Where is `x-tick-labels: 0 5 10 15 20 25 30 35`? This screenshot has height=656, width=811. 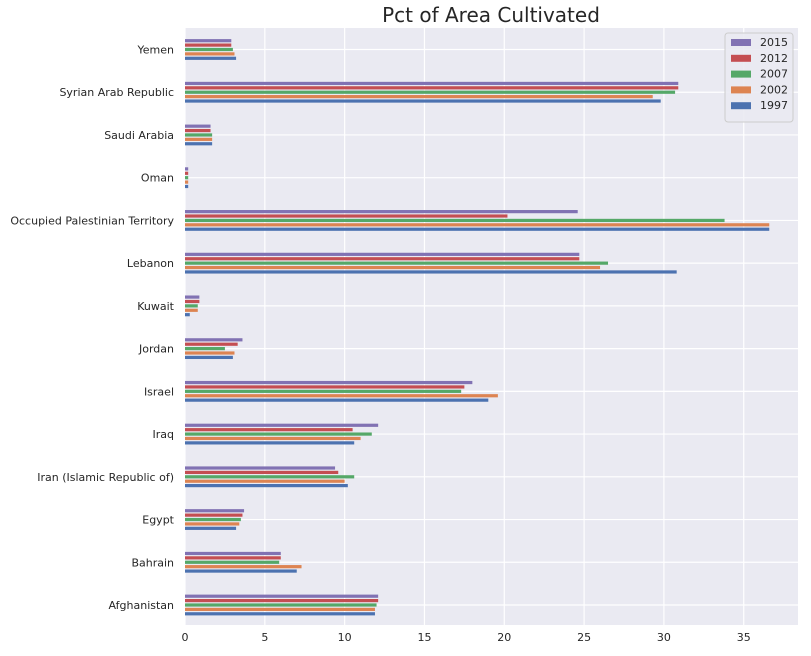
x-tick-labels: 0 5 10 15 20 25 30 35 is located at coordinates (466, 637).